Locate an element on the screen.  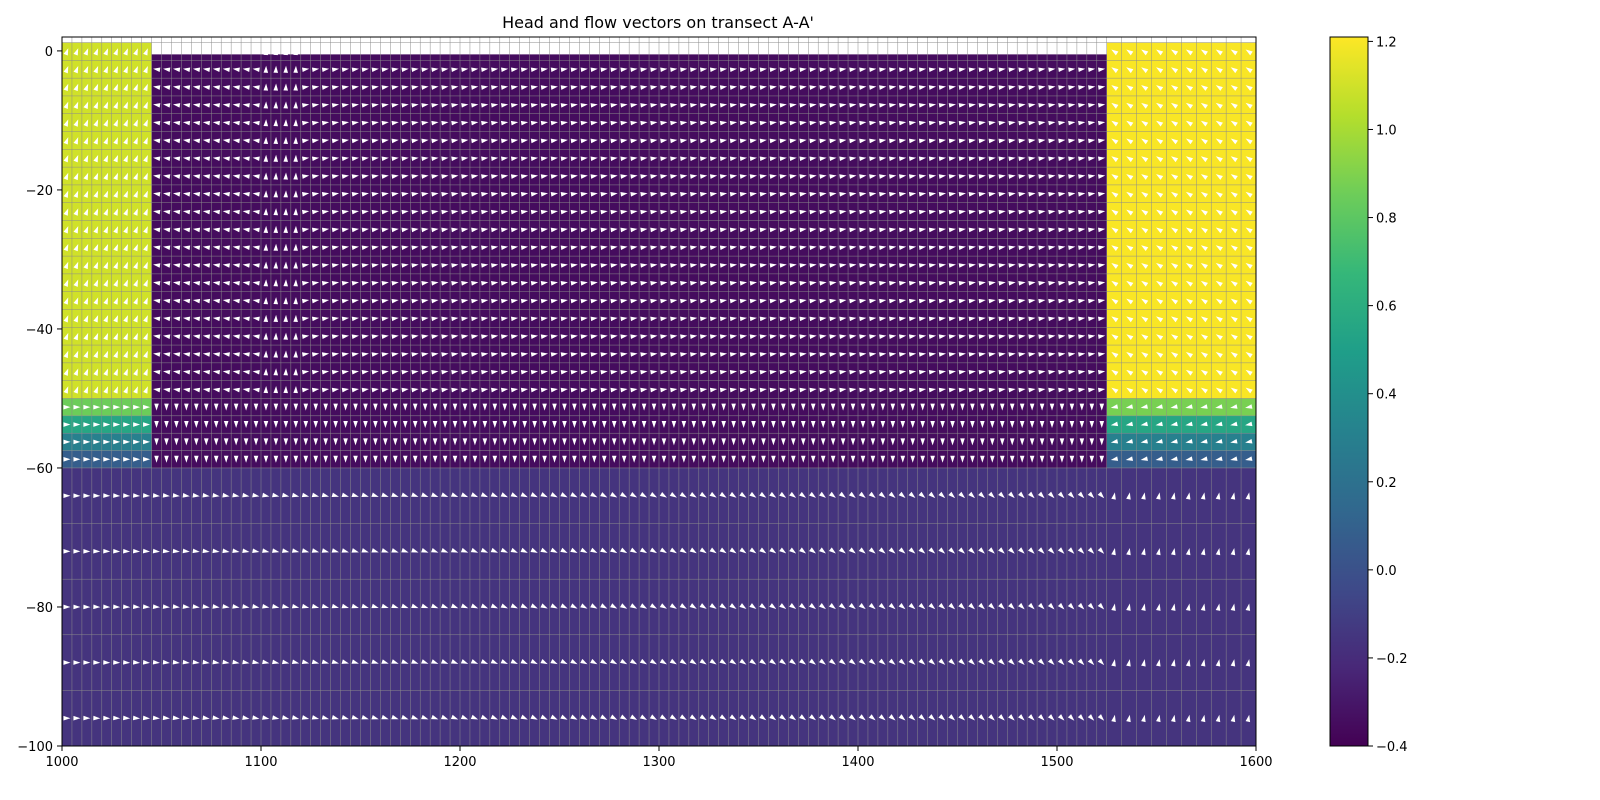
flow-vector-1910 is located at coordinates (763, 336).